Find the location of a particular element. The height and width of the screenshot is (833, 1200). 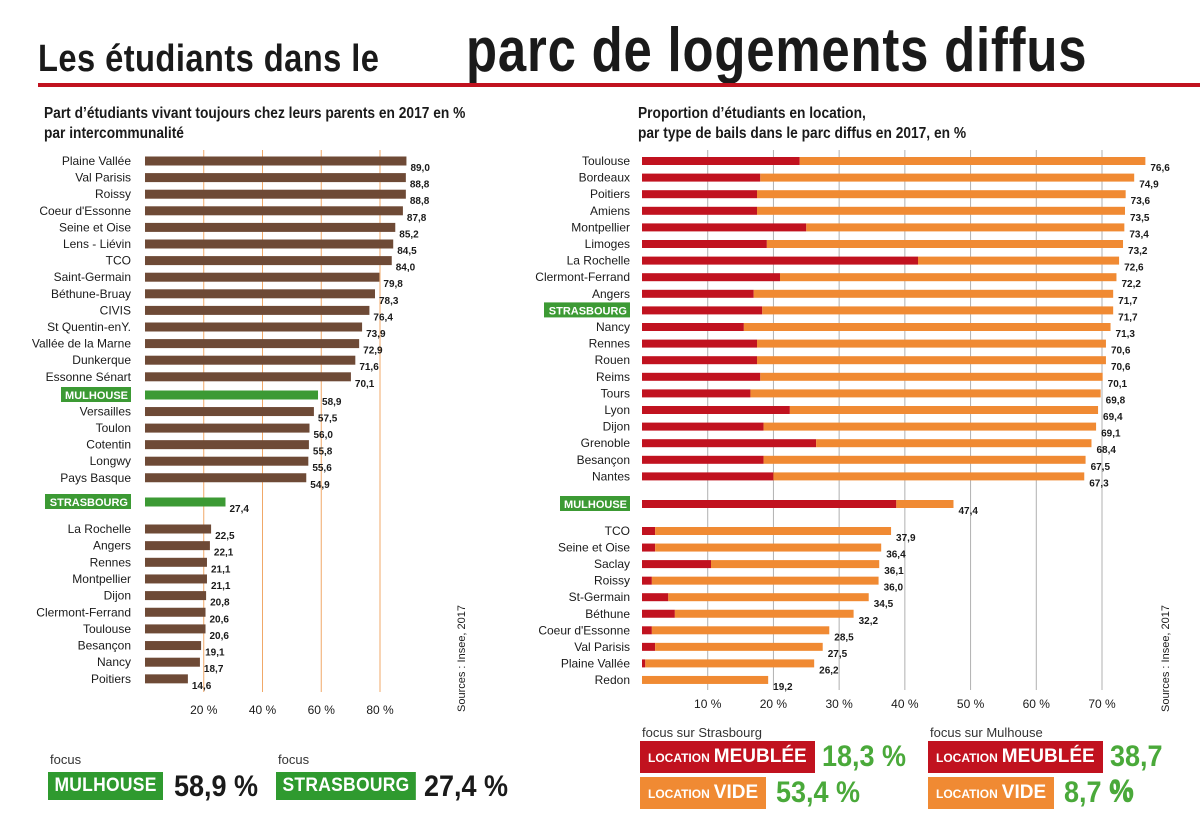

right-total-label: 71,7 is located at coordinates (1128, 317).